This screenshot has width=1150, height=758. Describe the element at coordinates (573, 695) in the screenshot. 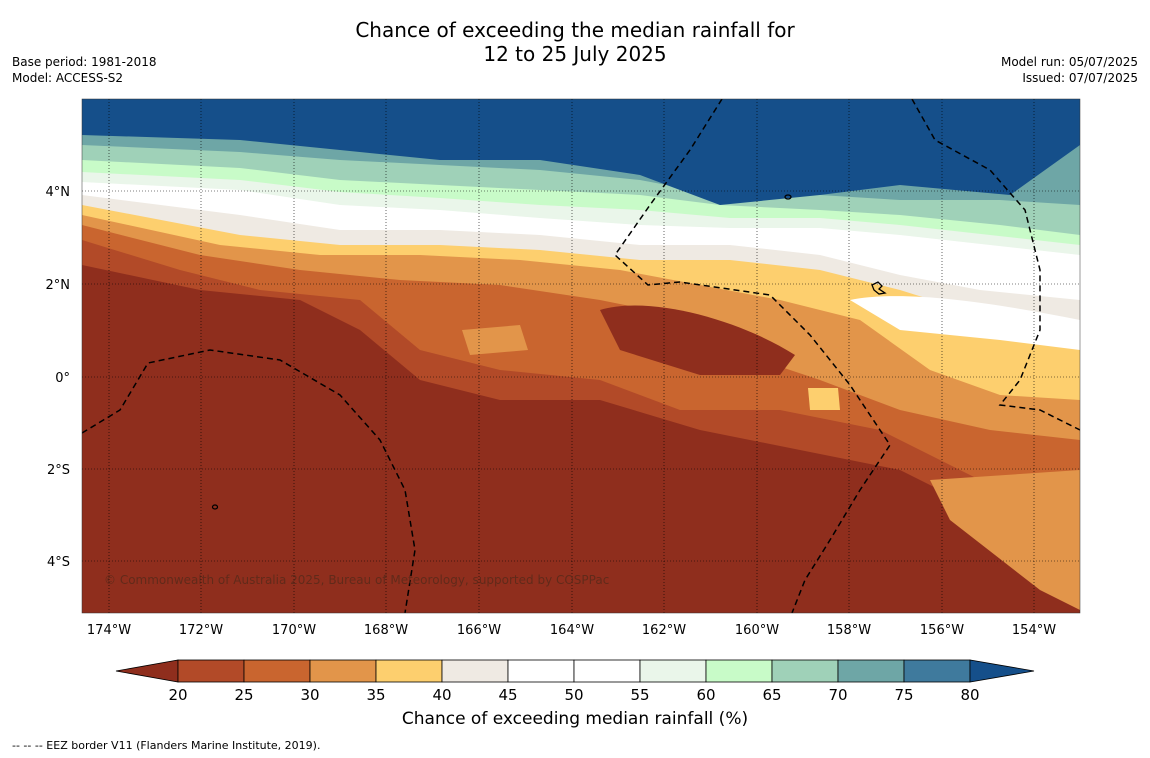

I see `colorbar-tick-label: 50` at that location.